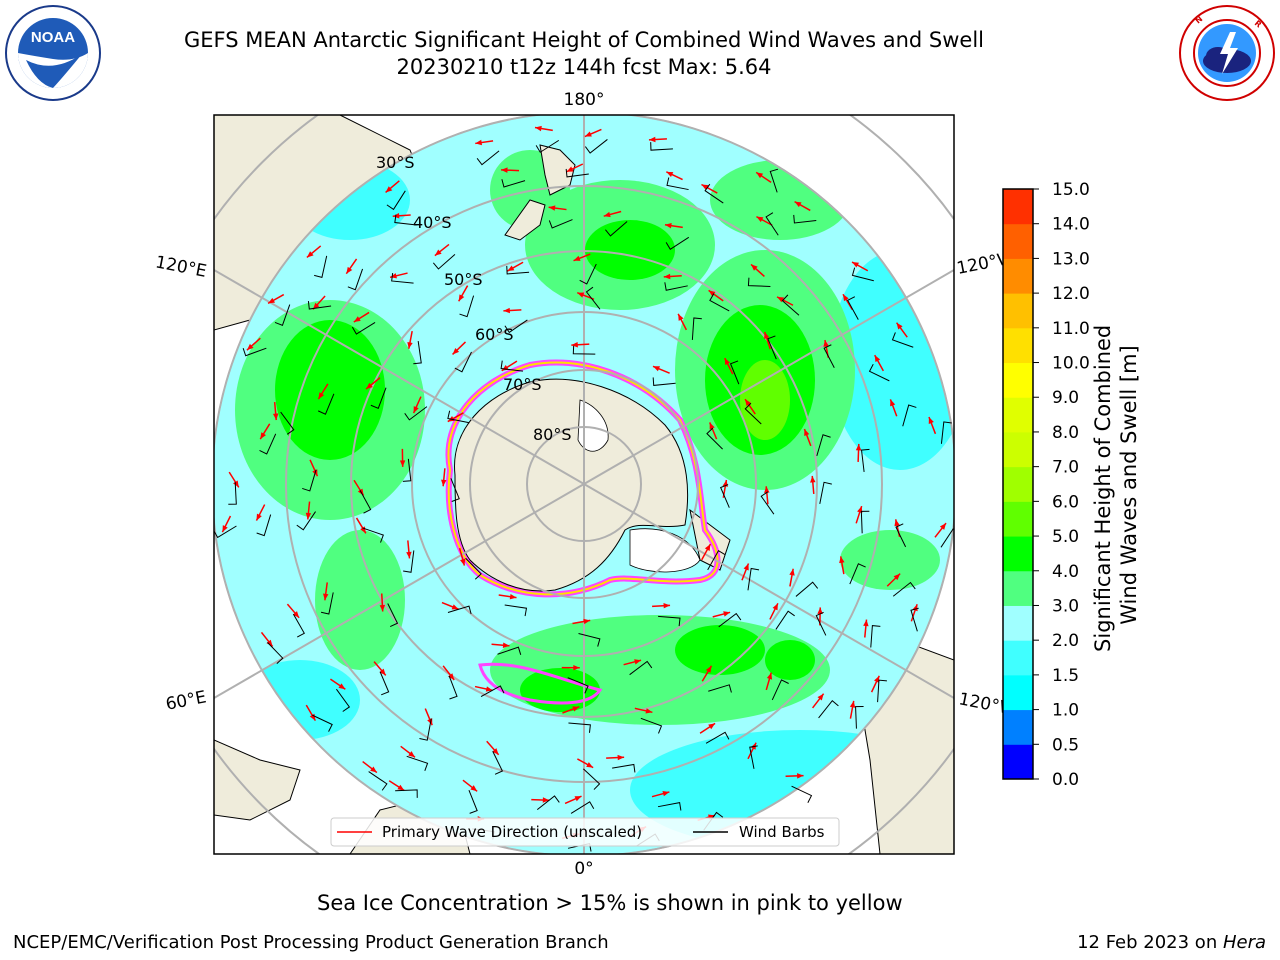 This screenshot has height=960, width=1280. What do you see at coordinates (512, 832) in the screenshot?
I see `legend-wave-direction-label: Primary Wave Direction (unscaled)` at bounding box center [512, 832].